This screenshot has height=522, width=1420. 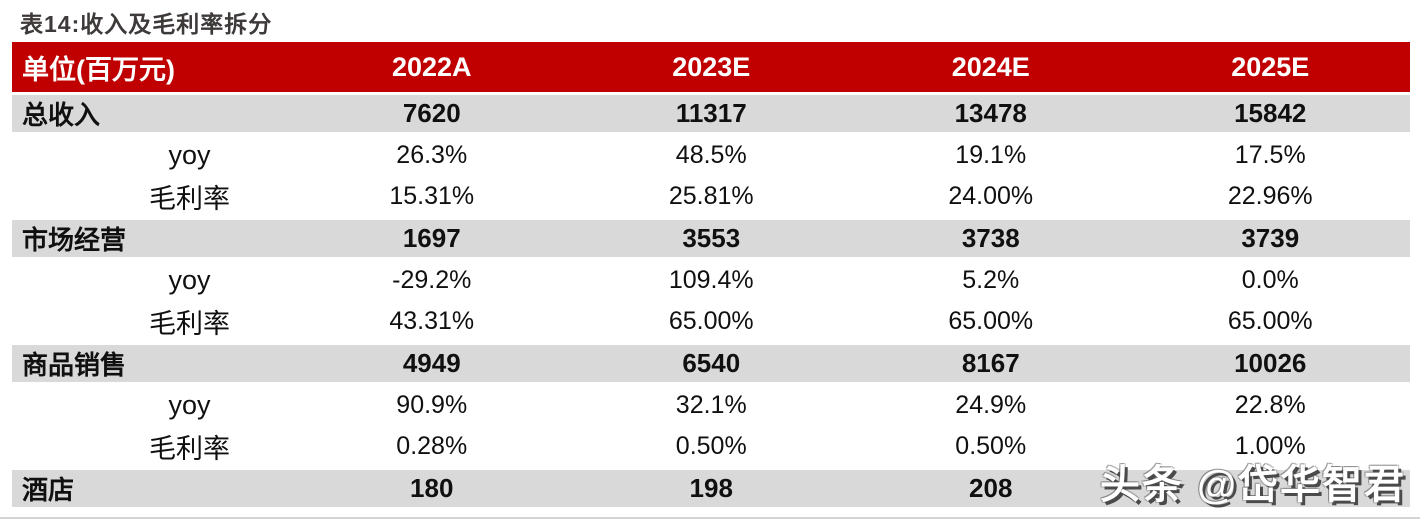 What do you see at coordinates (1270, 196) in the screenshot?
I see `value-cell: 22.96%` at bounding box center [1270, 196].